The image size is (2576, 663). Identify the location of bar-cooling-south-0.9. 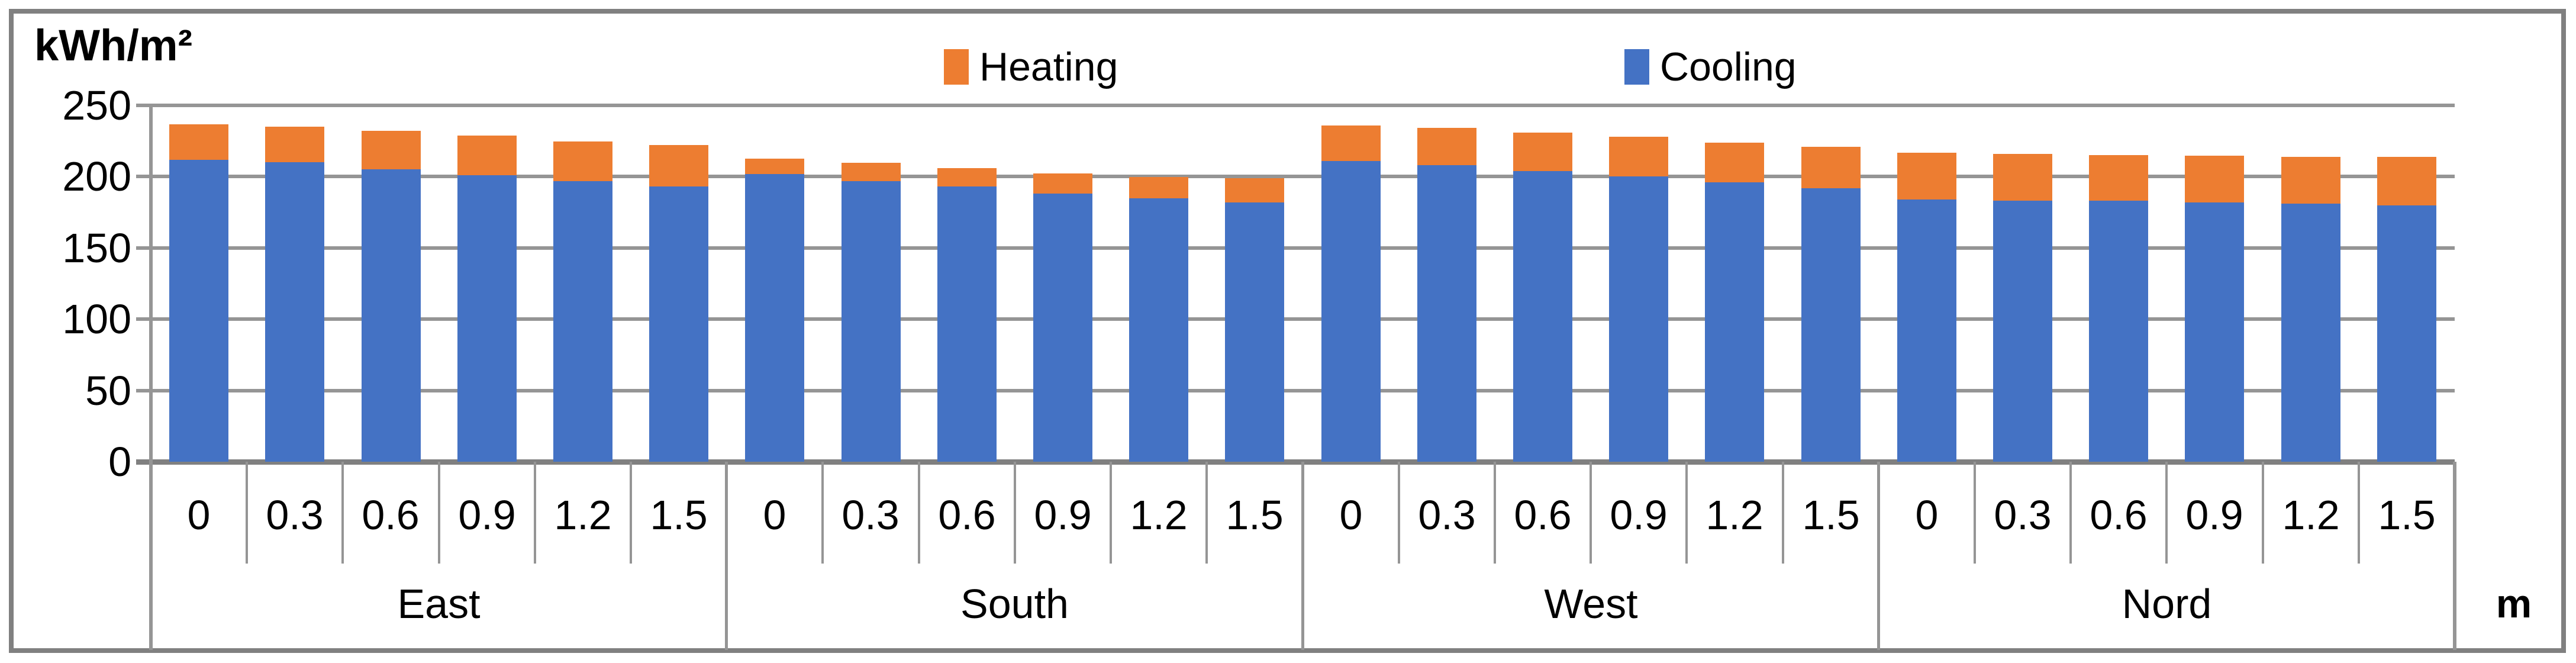
(1062, 328).